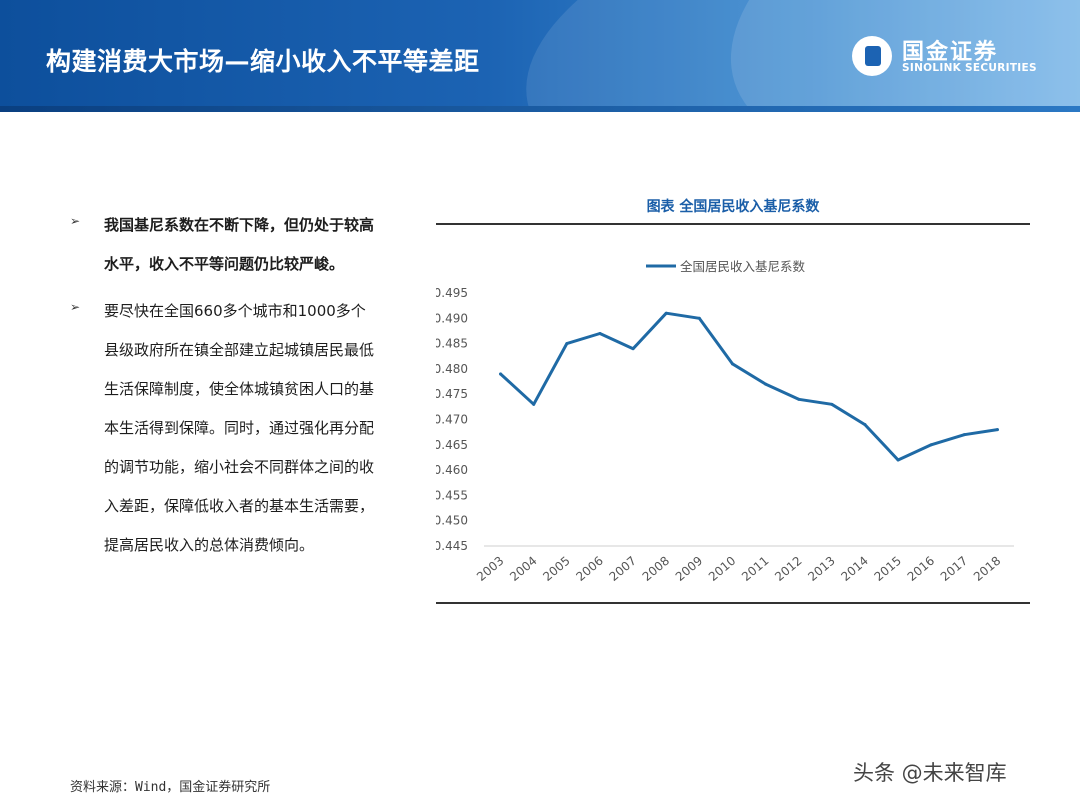  I want to click on brand-logo-icon, so click(872, 56).